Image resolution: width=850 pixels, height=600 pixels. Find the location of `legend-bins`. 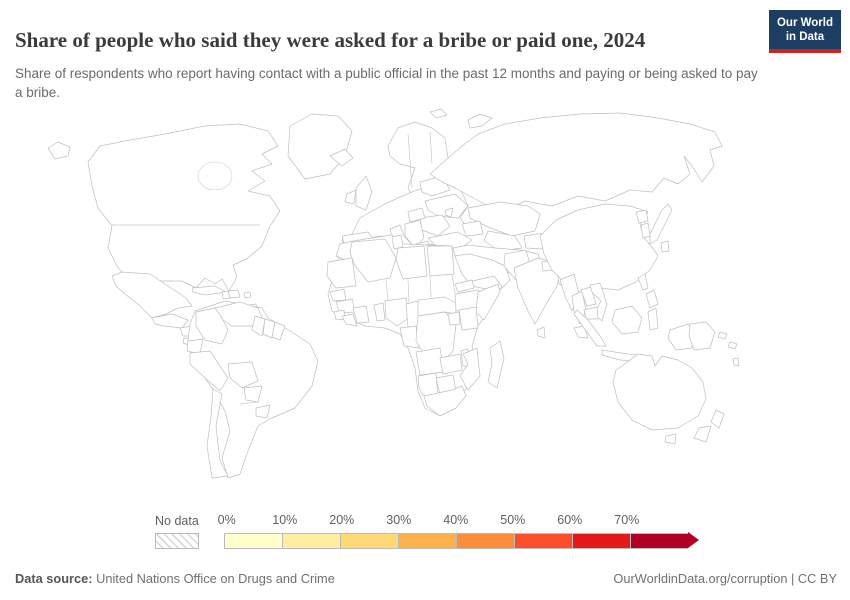

legend-bins is located at coordinates (461, 540).